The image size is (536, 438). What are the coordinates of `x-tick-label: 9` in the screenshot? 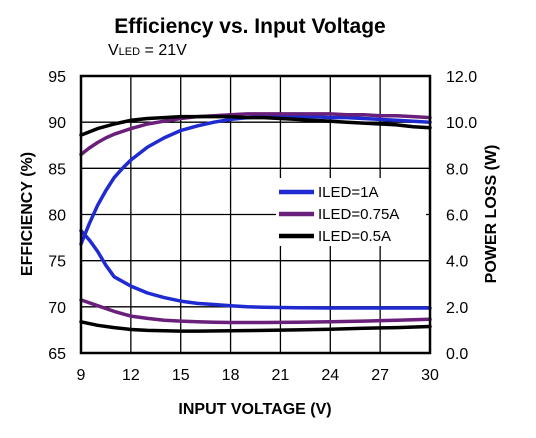 It's located at (81, 375).